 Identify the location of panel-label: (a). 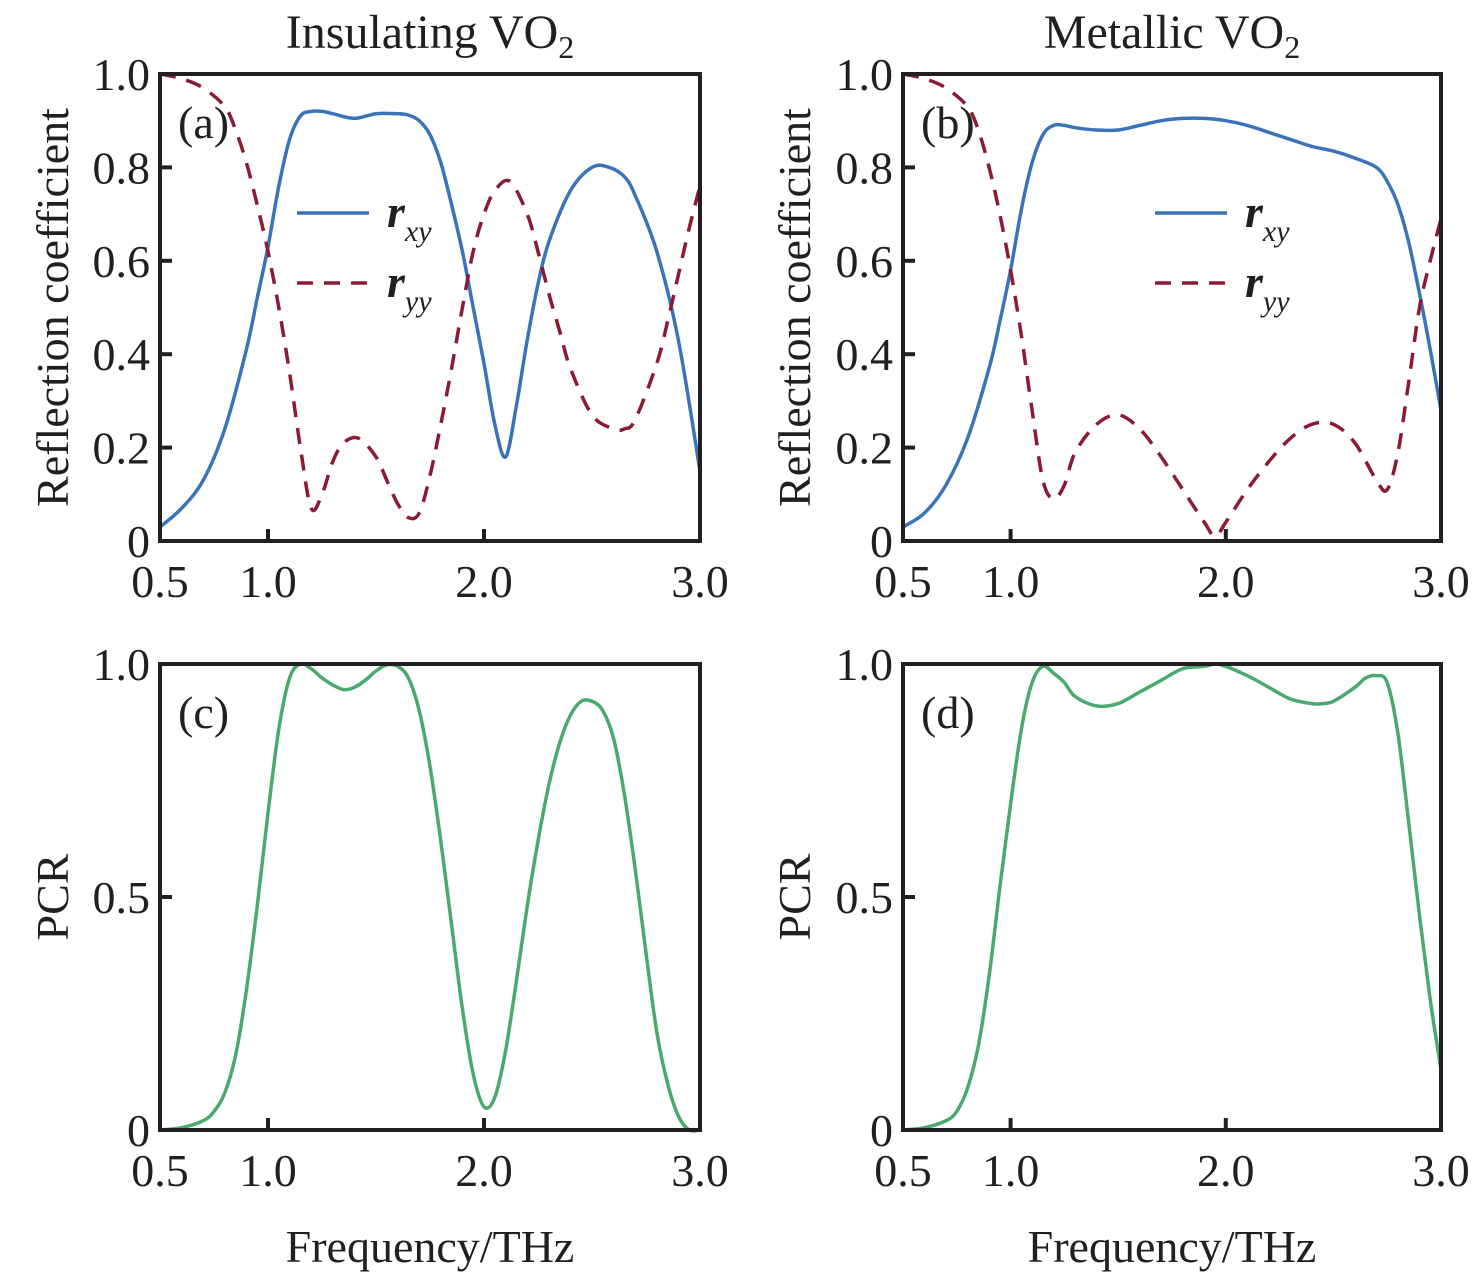
(203, 122).